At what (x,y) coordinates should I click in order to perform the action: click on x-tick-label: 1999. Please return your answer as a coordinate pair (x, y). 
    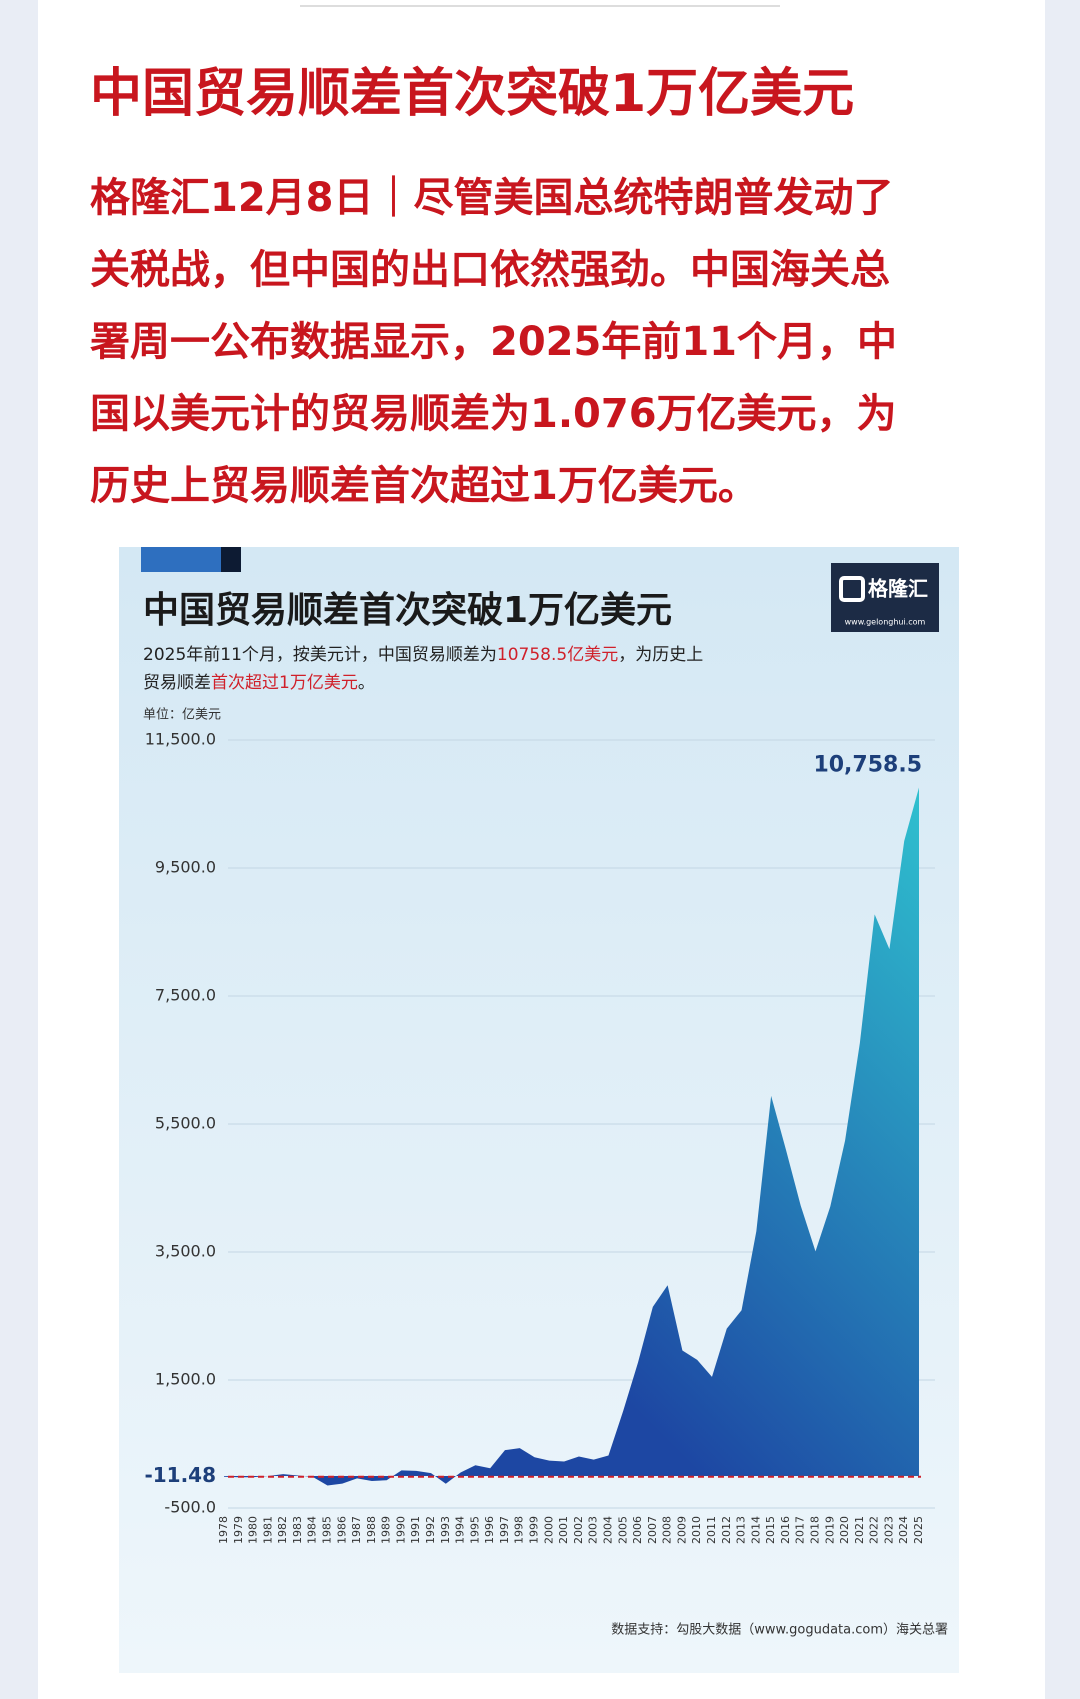
    Looking at the image, I should click on (534, 1530).